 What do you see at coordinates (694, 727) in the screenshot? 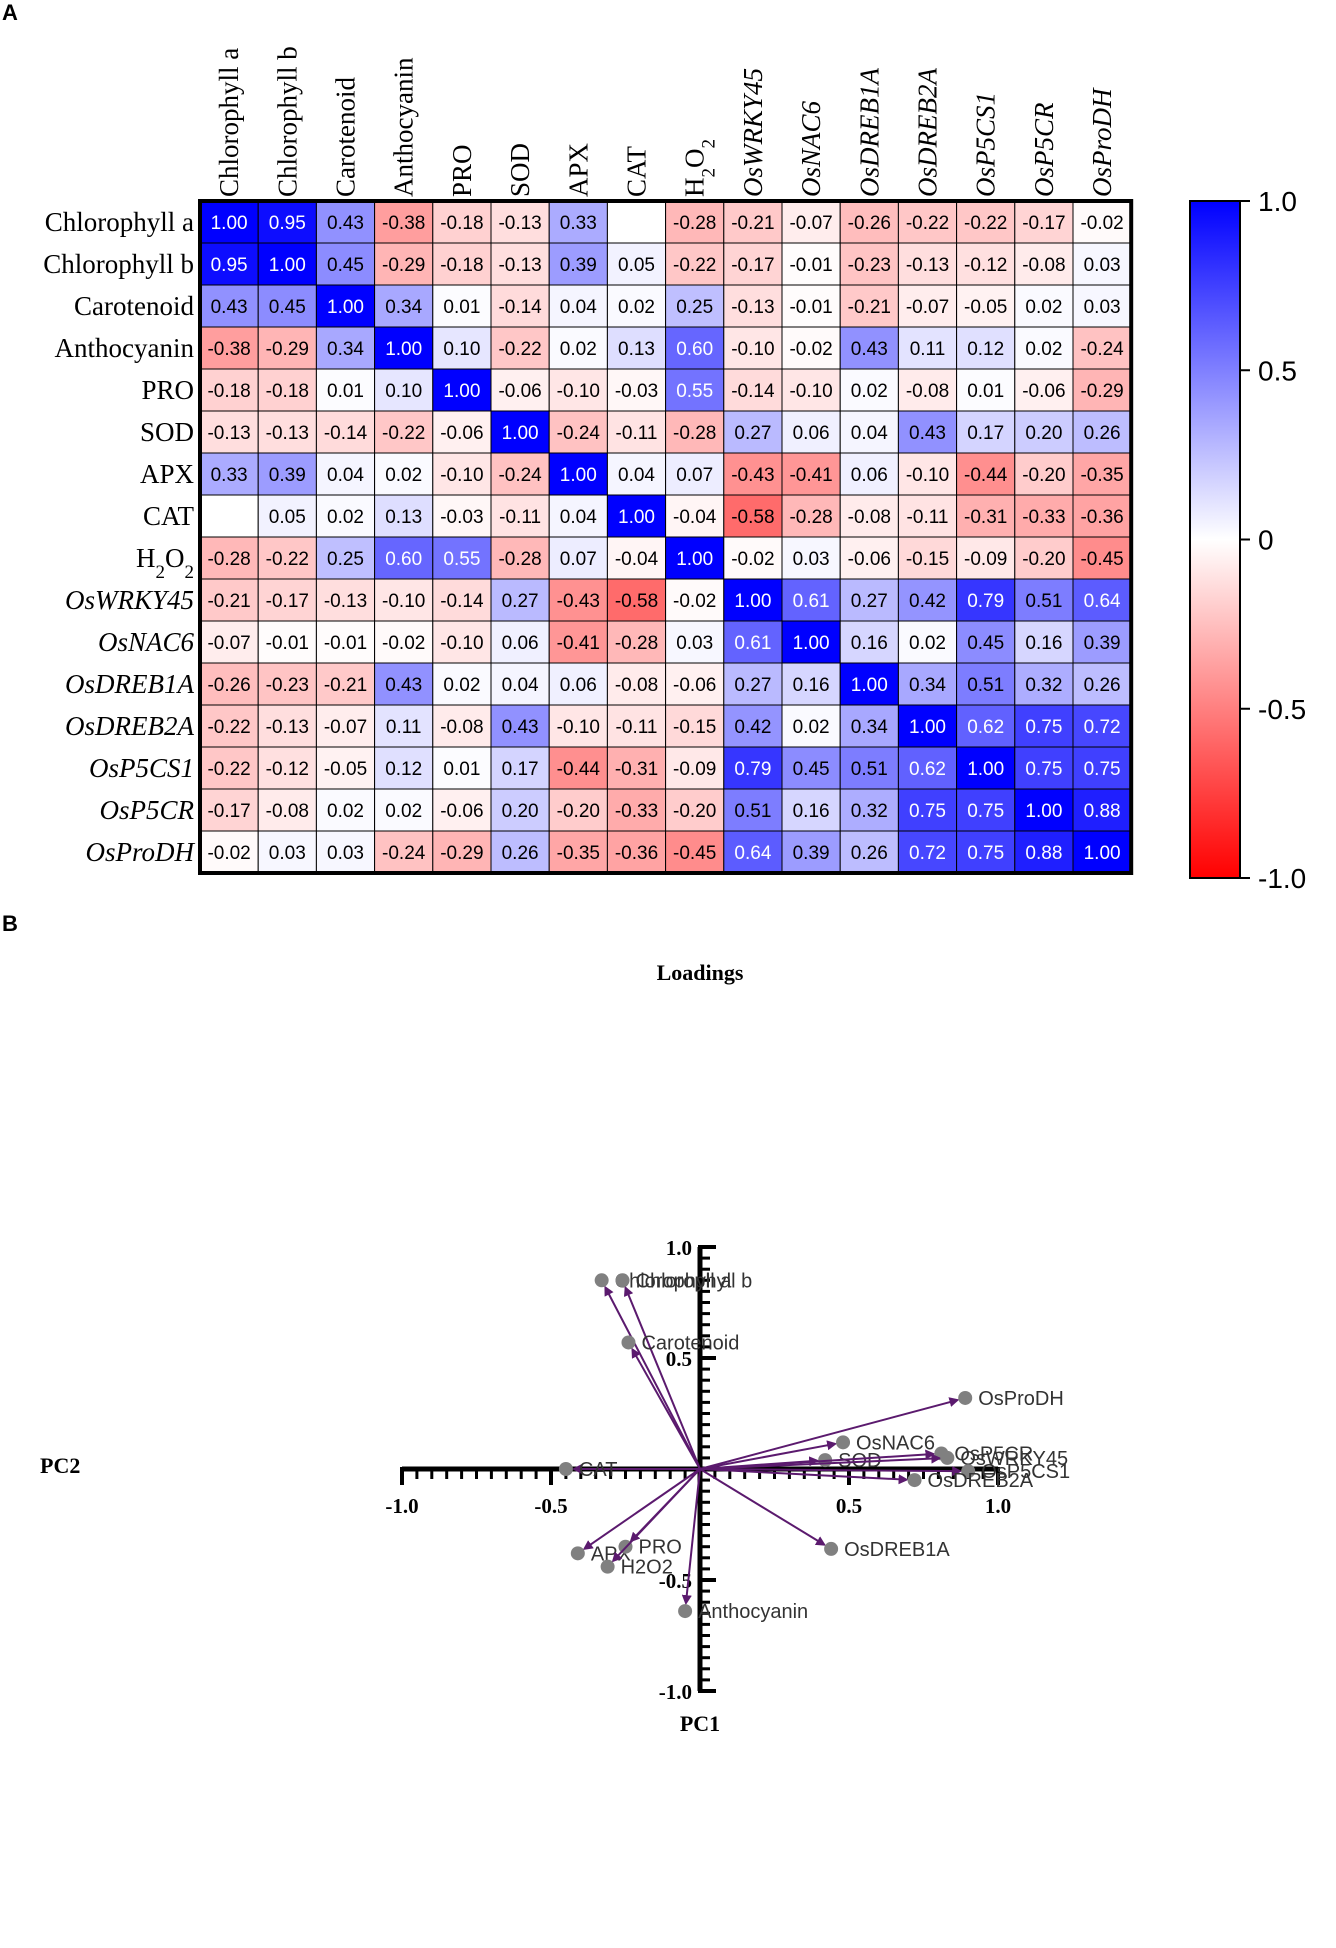
I see `heatmap-cell-value: -0.15` at bounding box center [694, 727].